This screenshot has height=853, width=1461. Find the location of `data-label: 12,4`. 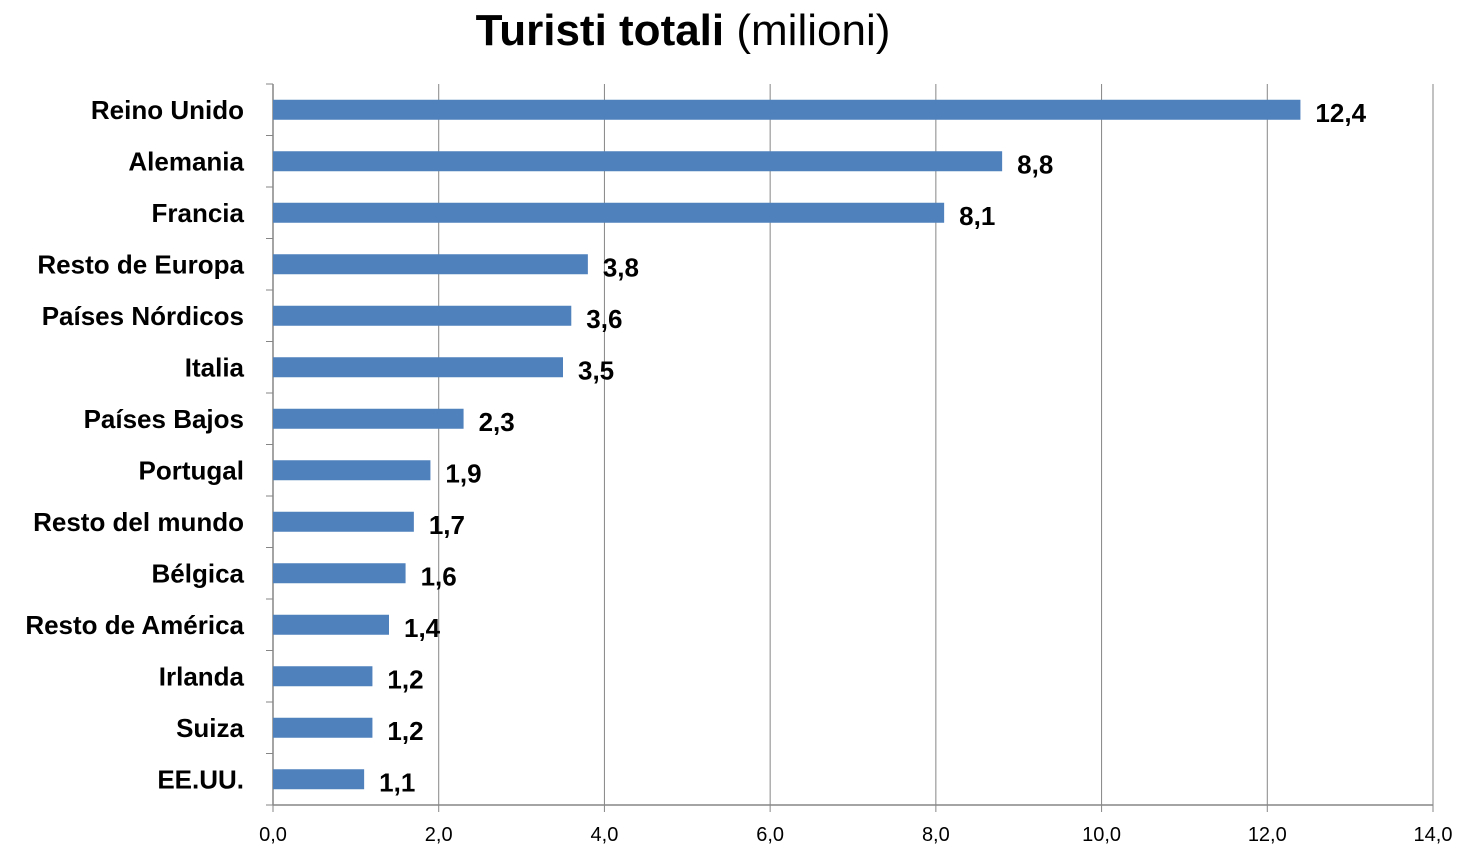

data-label: 12,4 is located at coordinates (1340, 113).